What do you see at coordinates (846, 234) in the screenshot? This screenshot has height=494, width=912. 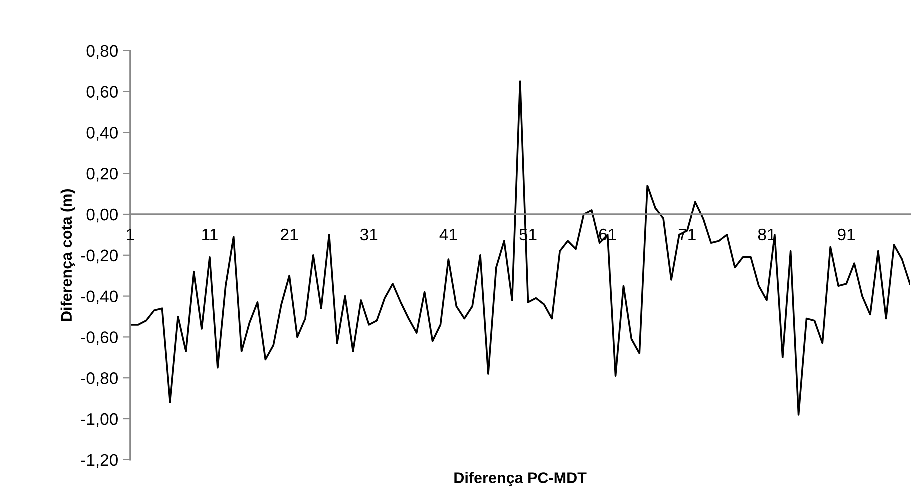 I see `x-tick-label: 91` at bounding box center [846, 234].